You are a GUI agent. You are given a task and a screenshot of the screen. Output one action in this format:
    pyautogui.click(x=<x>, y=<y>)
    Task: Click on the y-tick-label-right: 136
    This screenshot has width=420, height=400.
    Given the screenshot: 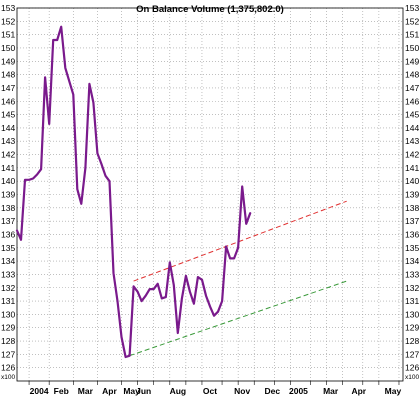 What is the action you would take?
    pyautogui.click(x=412, y=234)
    